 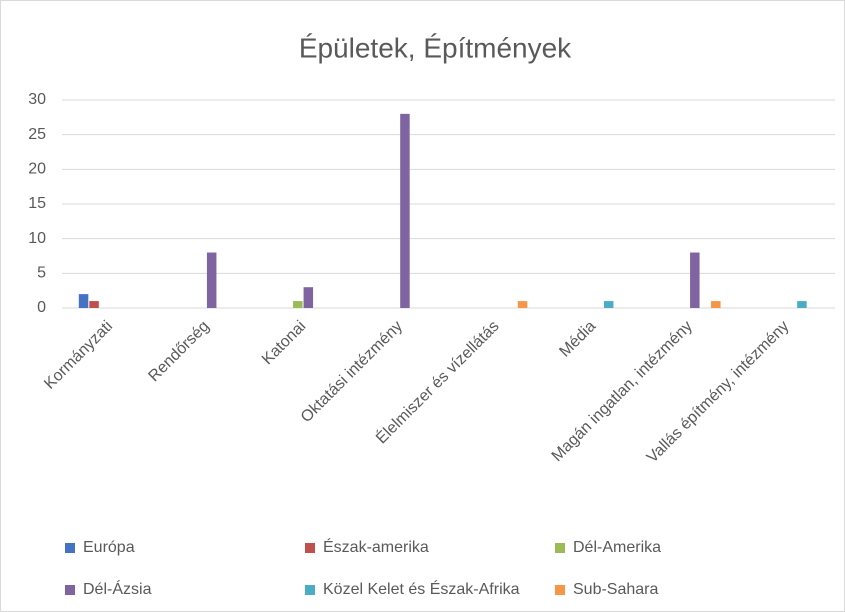 I want to click on y-tick-label: 20, so click(x=37, y=169).